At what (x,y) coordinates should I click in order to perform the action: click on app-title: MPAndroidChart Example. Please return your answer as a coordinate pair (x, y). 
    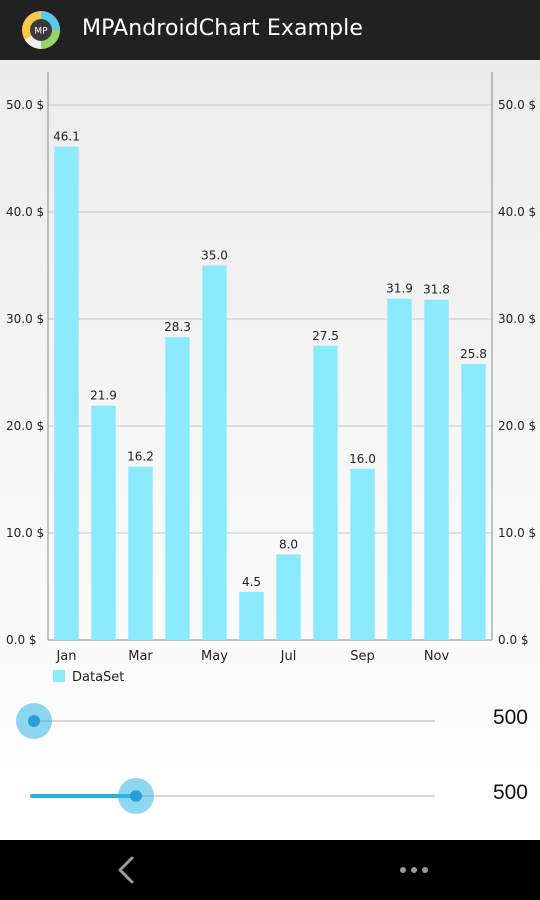
    Looking at the image, I should click on (222, 28).